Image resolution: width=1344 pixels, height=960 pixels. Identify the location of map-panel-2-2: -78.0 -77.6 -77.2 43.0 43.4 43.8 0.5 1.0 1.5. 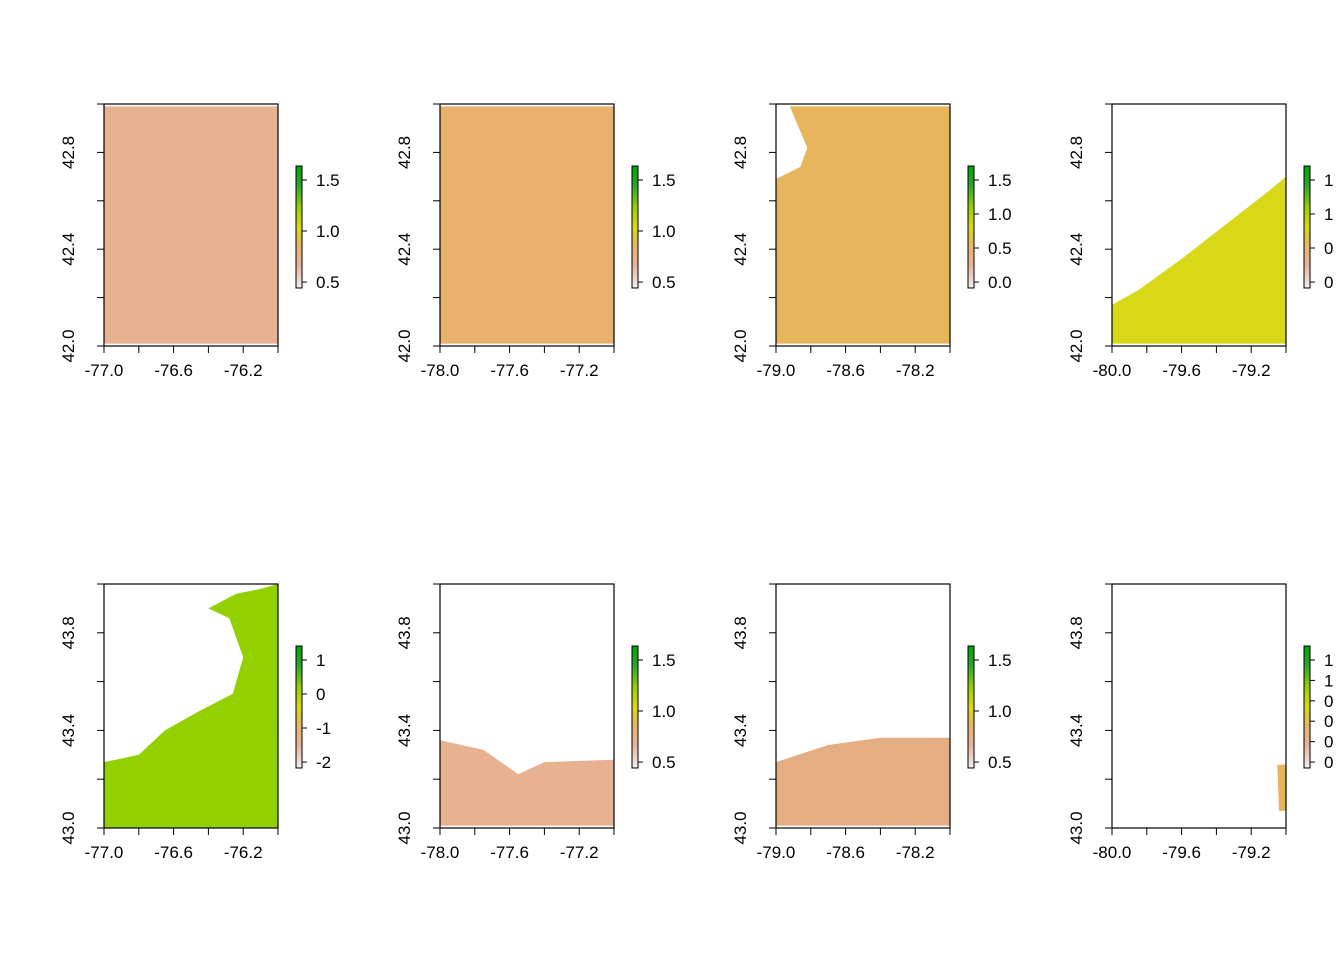
(535, 722).